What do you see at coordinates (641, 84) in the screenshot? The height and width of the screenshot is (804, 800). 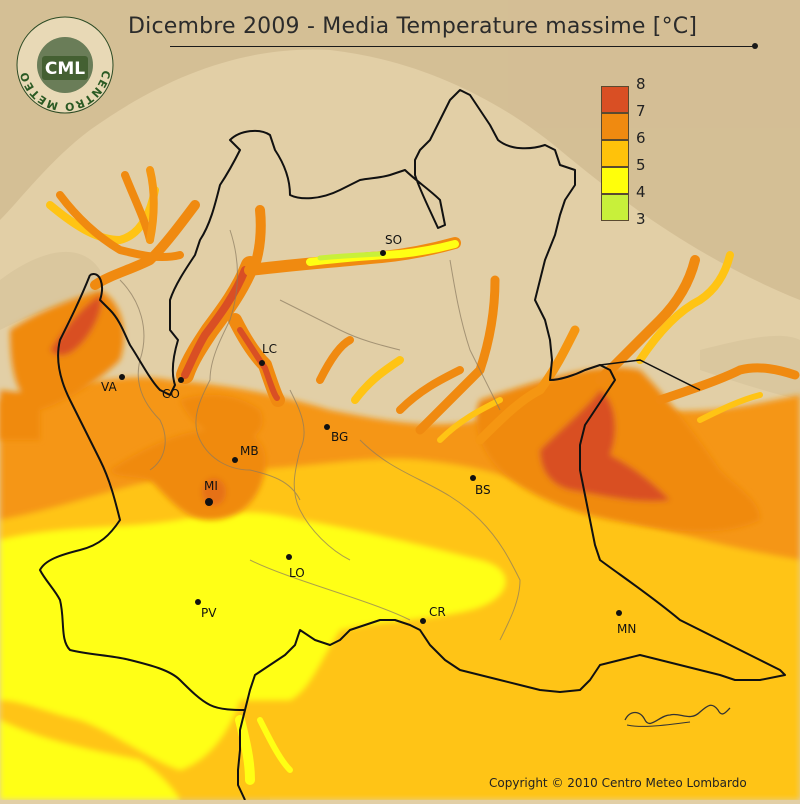 I see `legend-label: 8` at bounding box center [641, 84].